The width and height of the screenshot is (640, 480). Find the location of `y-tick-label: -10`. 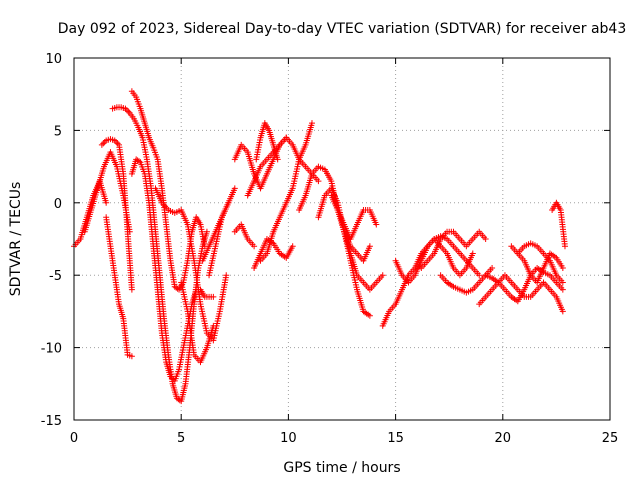

y-tick-label: -10 is located at coordinates (51, 349).